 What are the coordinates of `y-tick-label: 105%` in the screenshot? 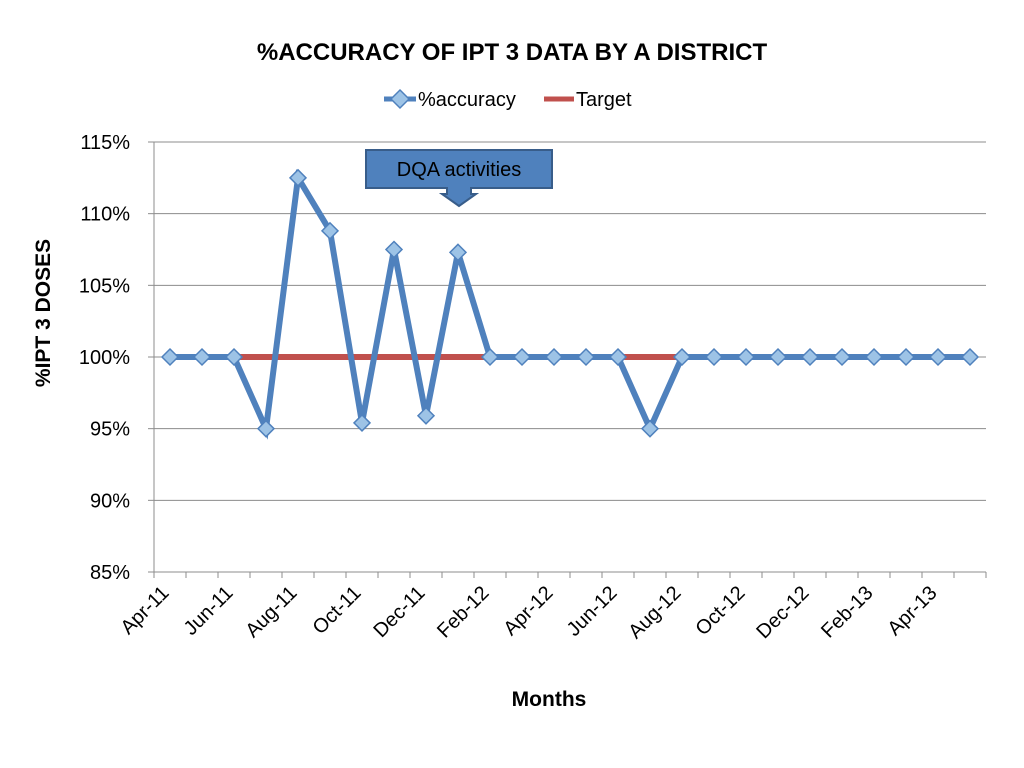 It's located at (104, 286).